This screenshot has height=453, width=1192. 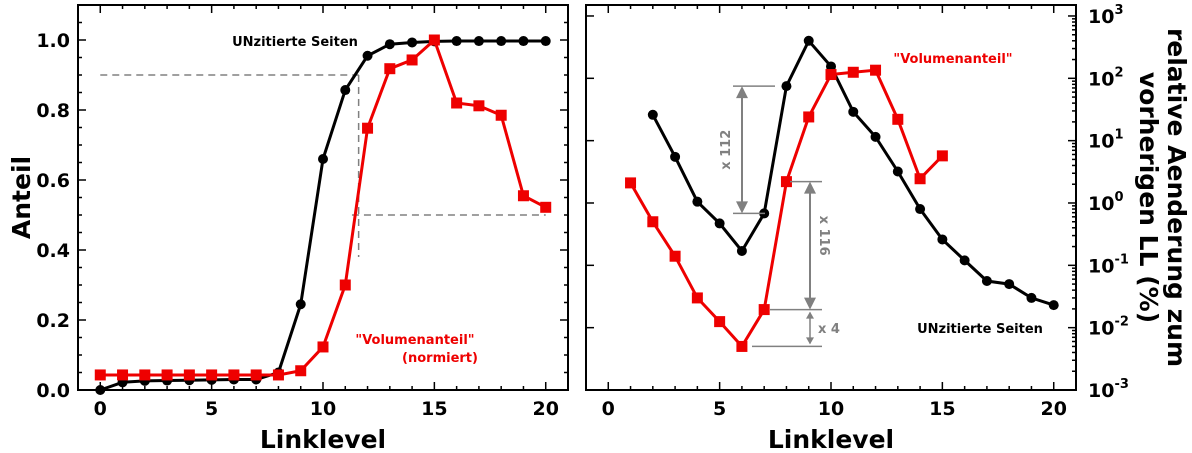 I want to click on right-y-tick-label-exponent: 1, so click(x=1118, y=135).